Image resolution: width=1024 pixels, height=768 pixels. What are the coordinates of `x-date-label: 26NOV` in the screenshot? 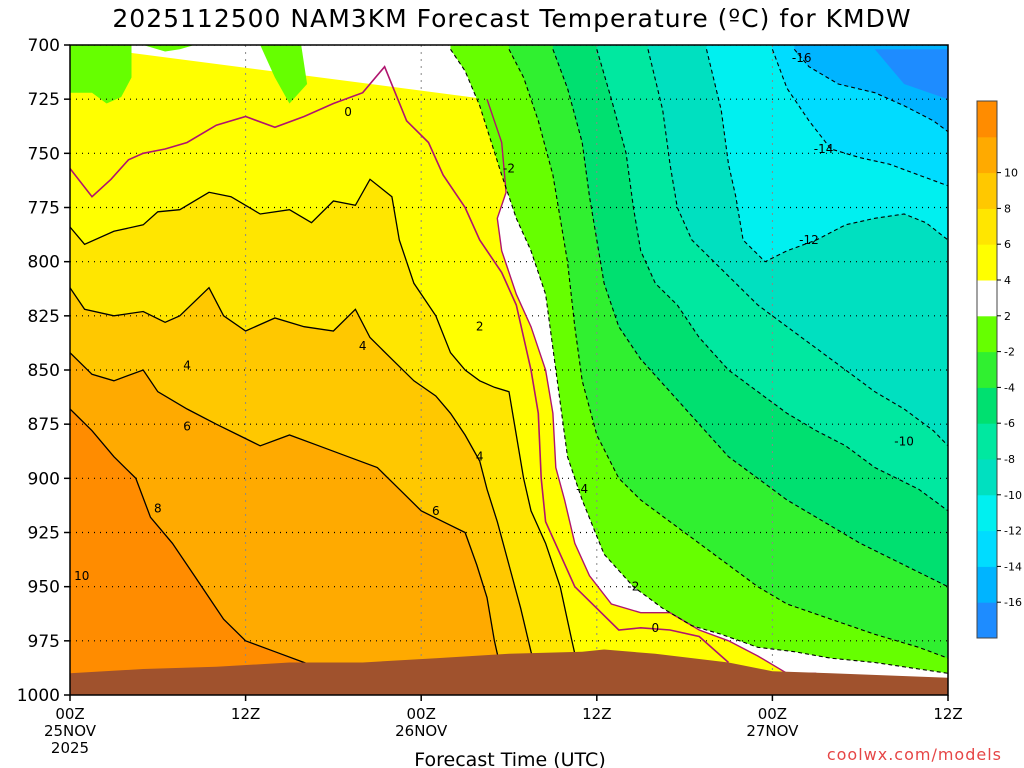 It's located at (421, 731).